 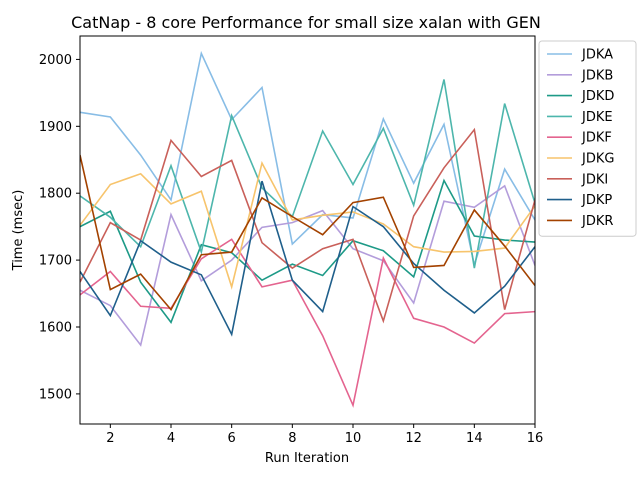 What do you see at coordinates (474, 438) in the screenshot?
I see `x-tick-label: 14` at bounding box center [474, 438].